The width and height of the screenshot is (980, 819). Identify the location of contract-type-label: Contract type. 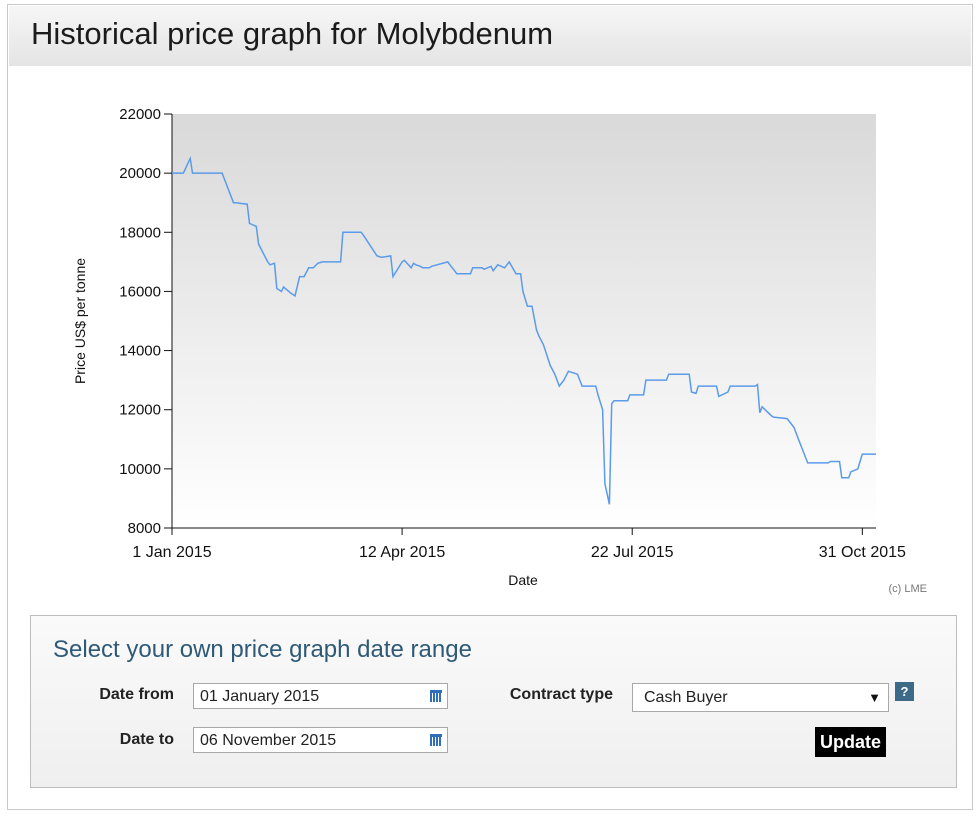
(561, 694).